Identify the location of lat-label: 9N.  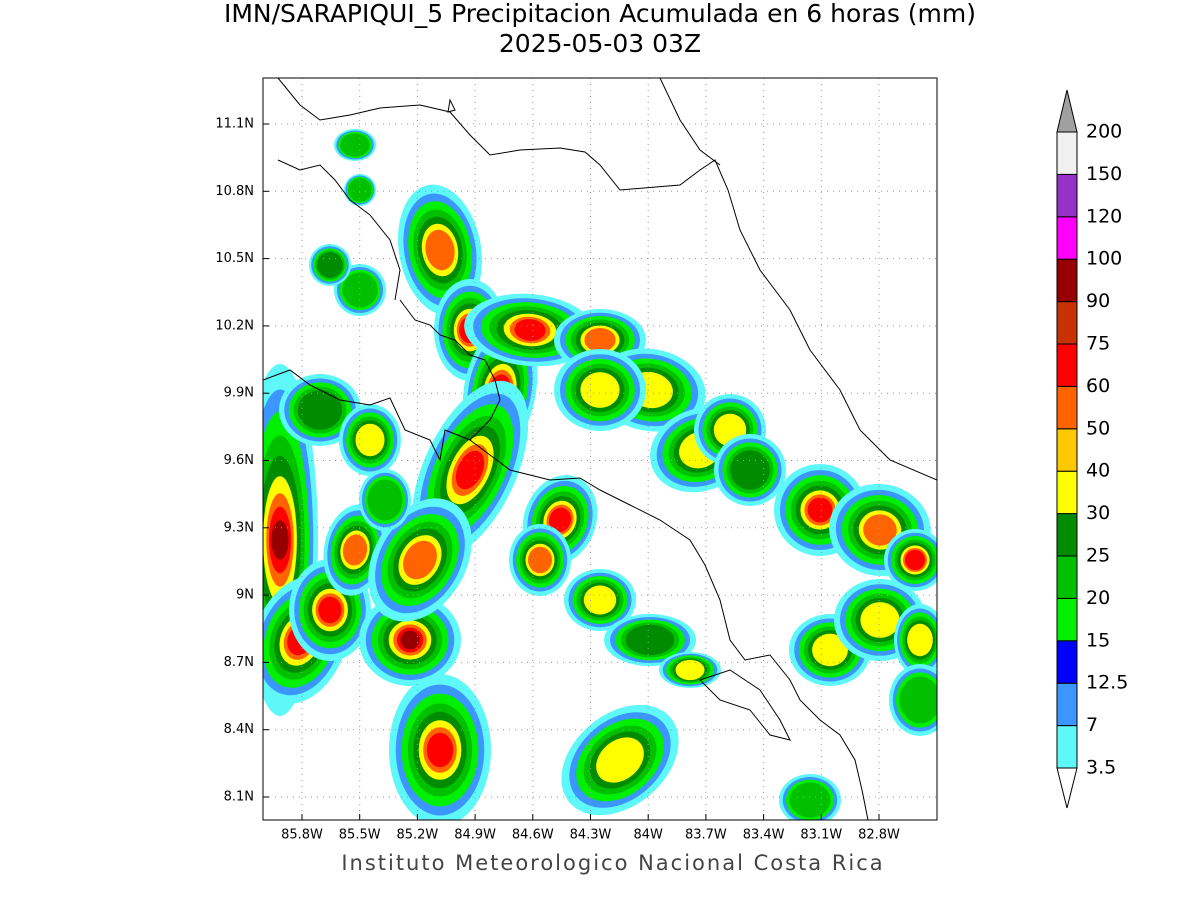
(245, 595).